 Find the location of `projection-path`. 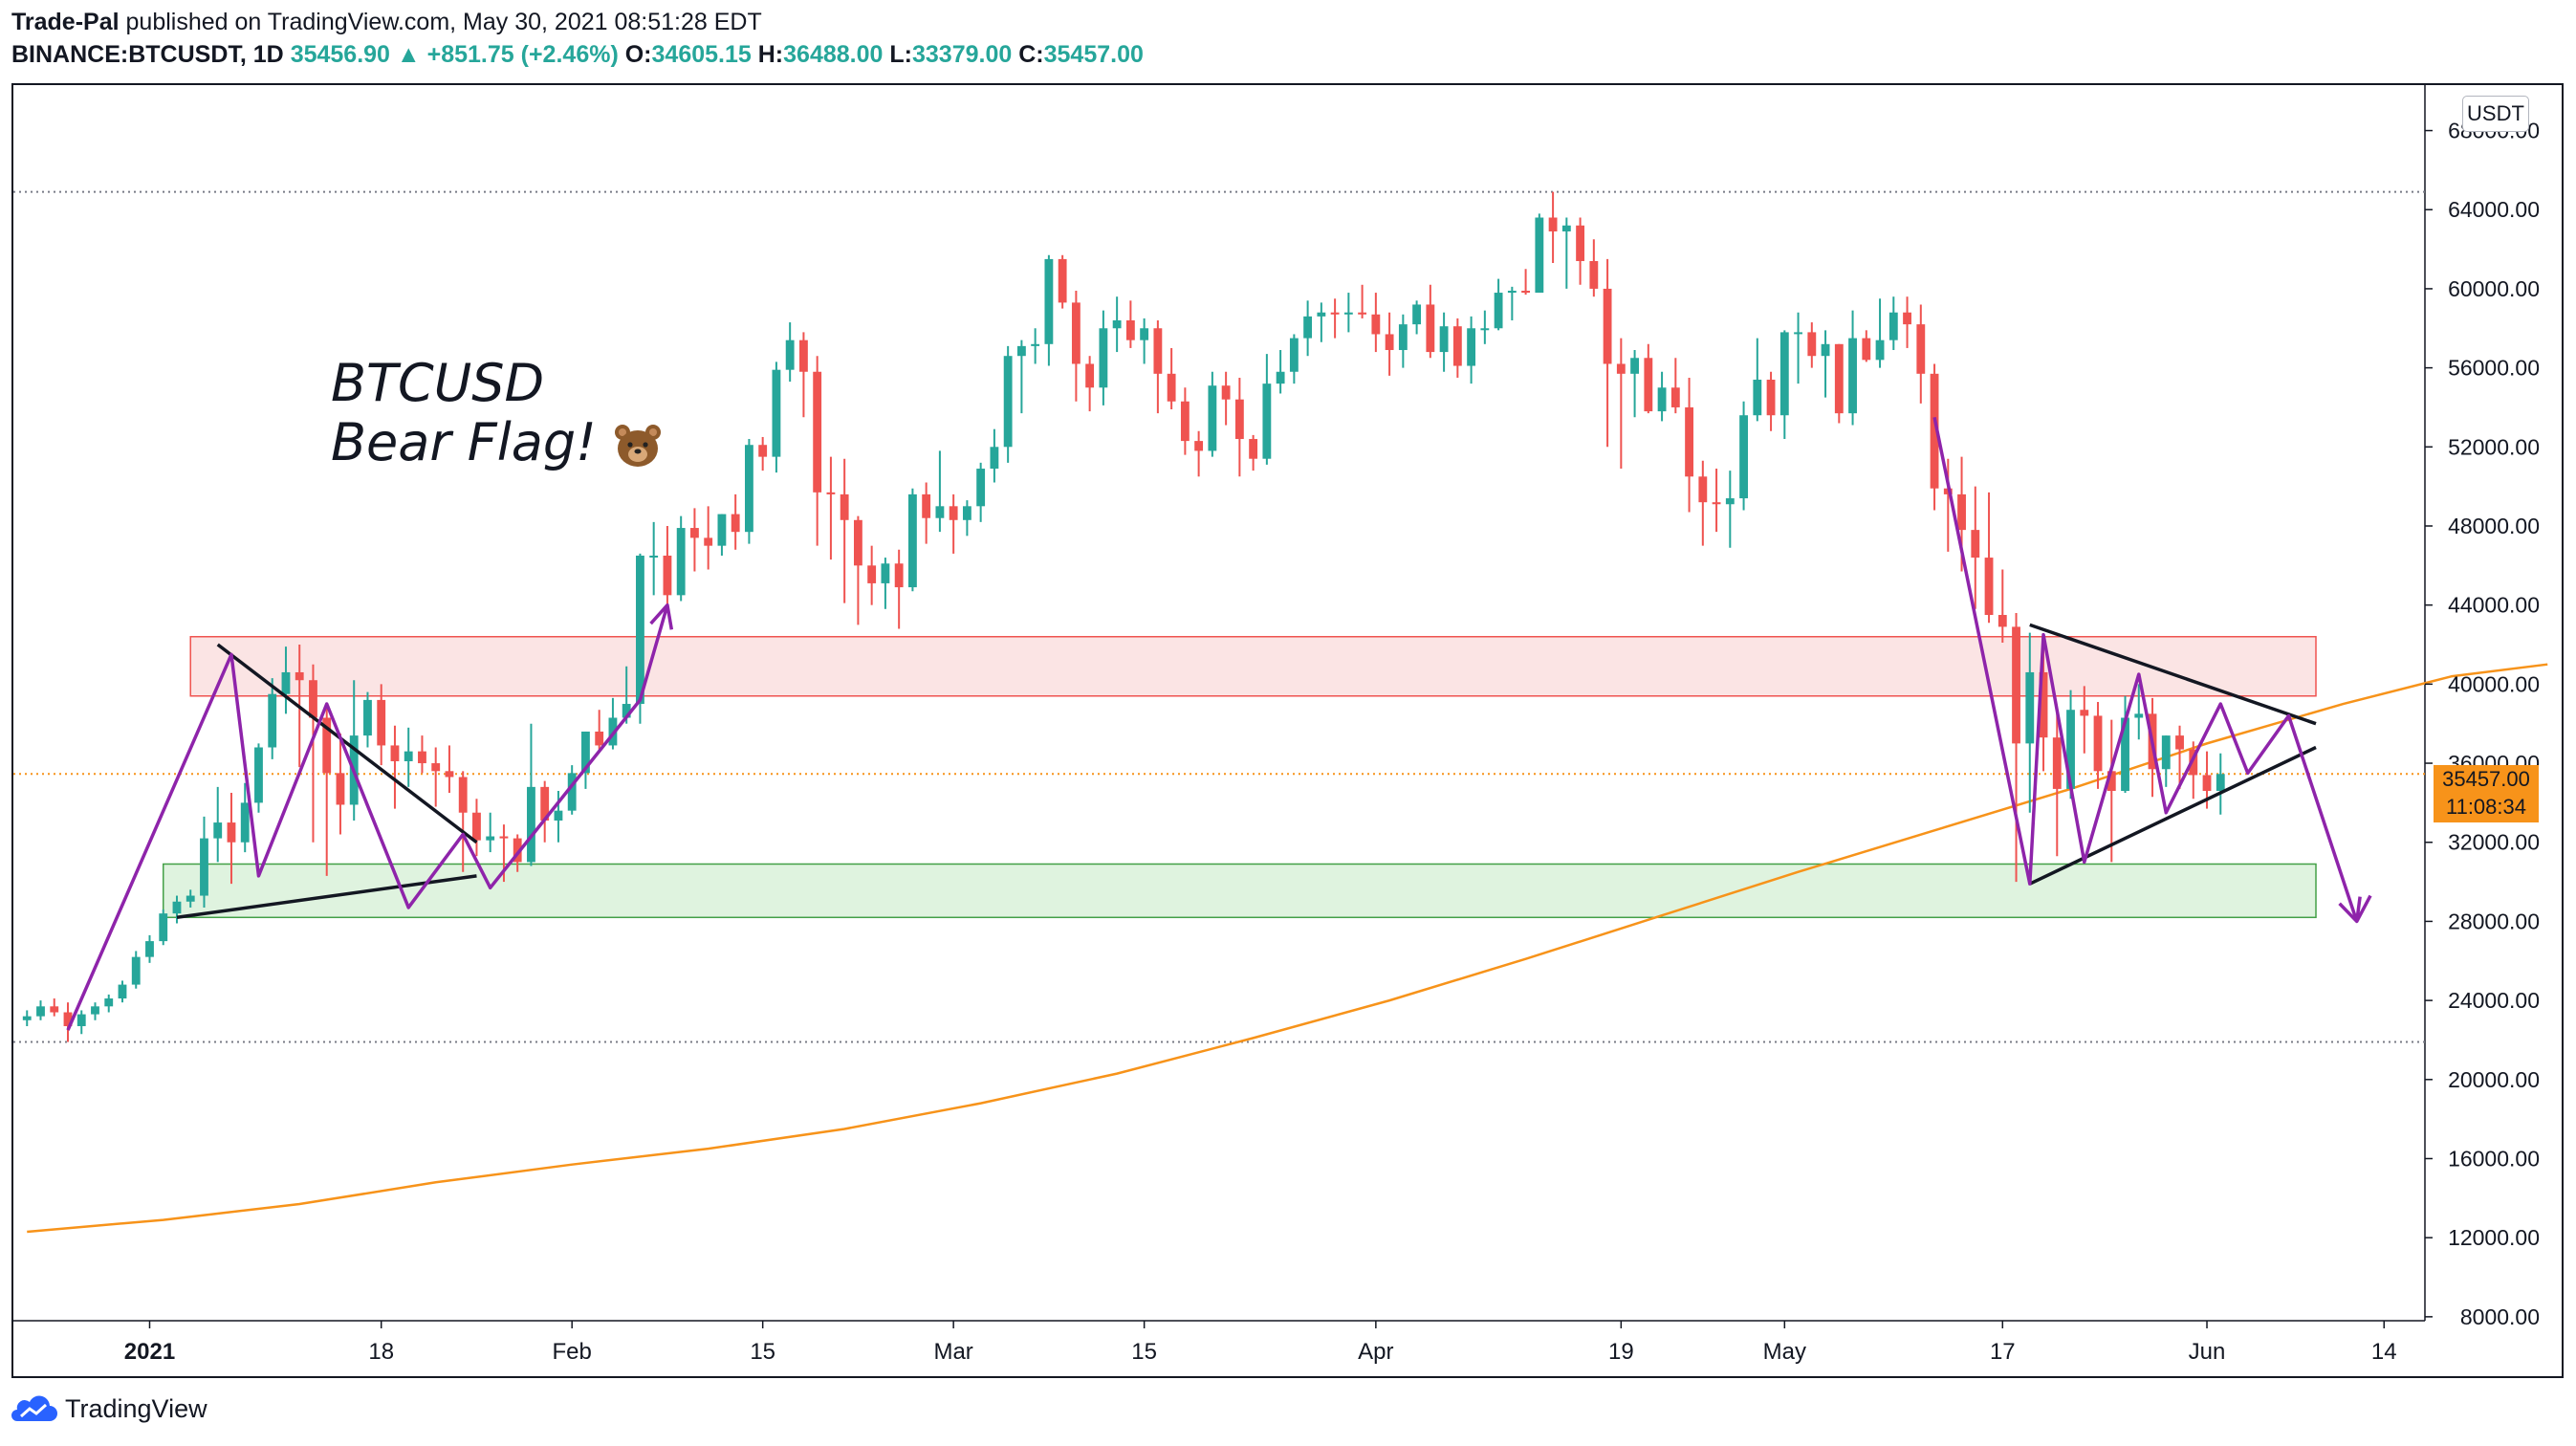

projection-path is located at coordinates (2145, 669).